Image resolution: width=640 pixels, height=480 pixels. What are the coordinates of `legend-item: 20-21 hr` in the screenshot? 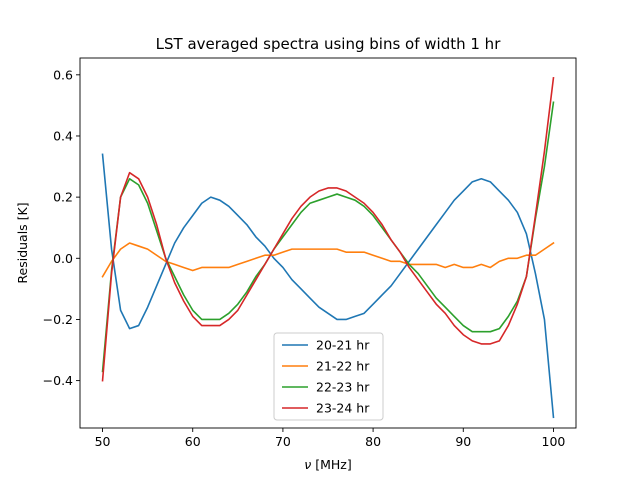 It's located at (326, 345).